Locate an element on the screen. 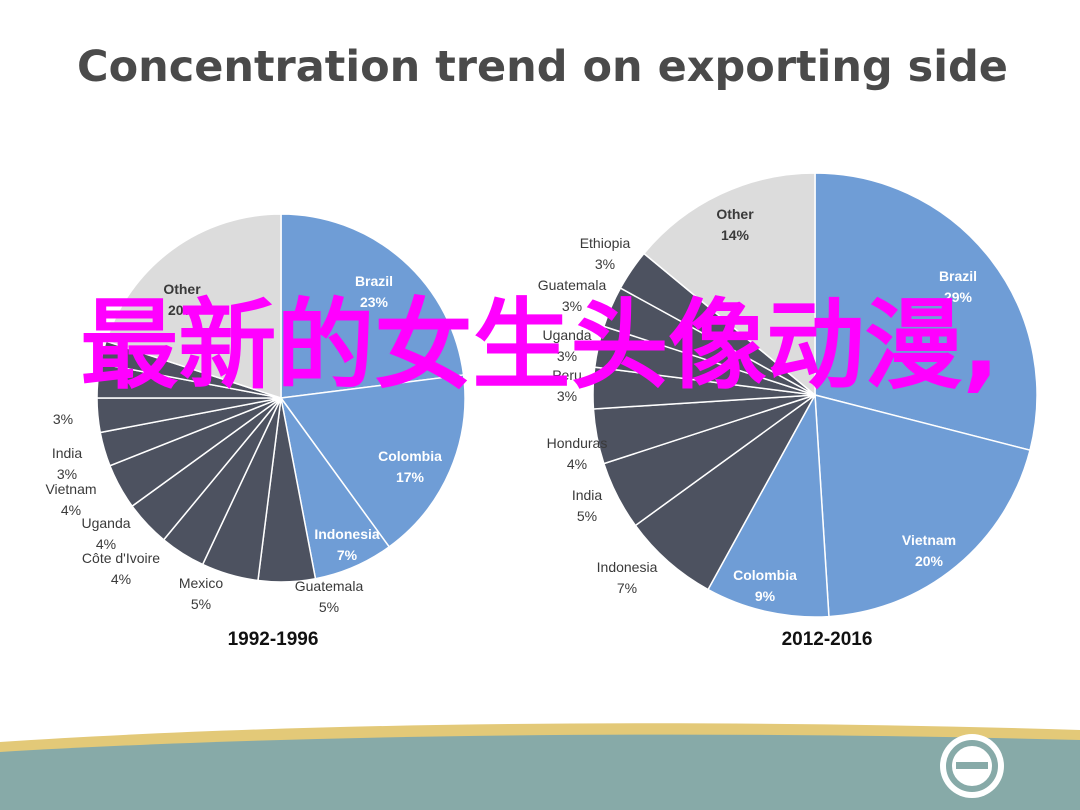 This screenshot has width=1080, height=810. pie-period-title: 2012-2016 is located at coordinates (827, 639).